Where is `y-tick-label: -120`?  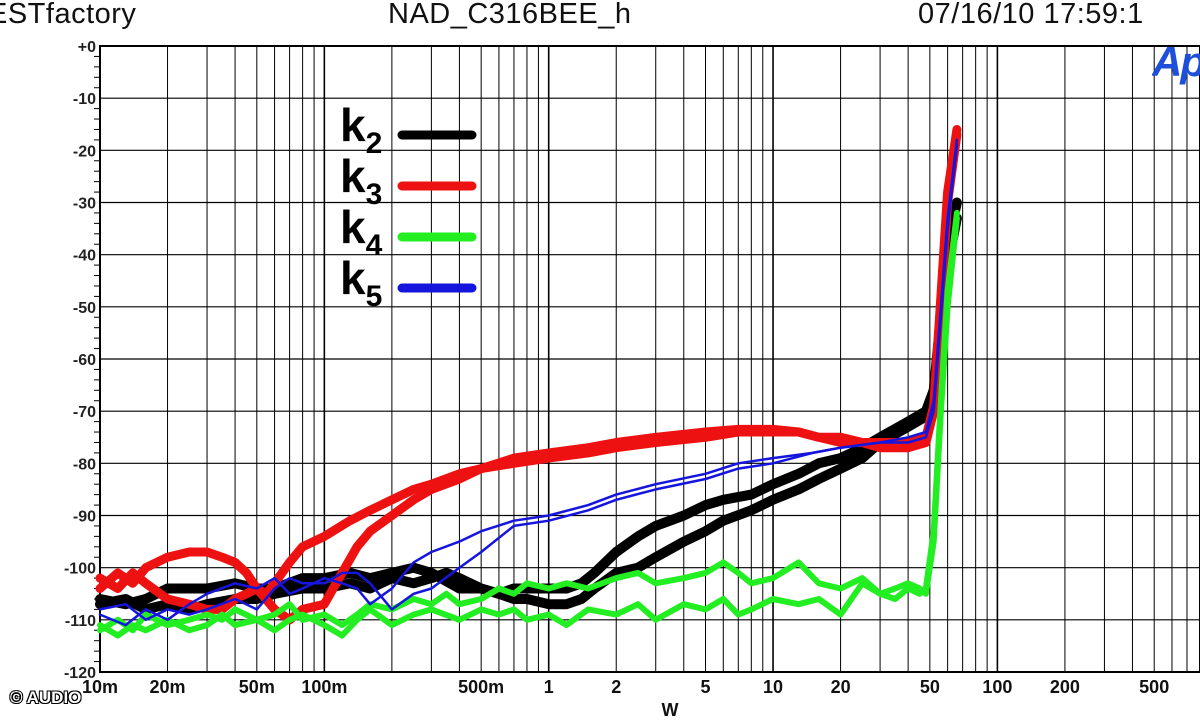
y-tick-label: -120 is located at coordinates (80, 673).